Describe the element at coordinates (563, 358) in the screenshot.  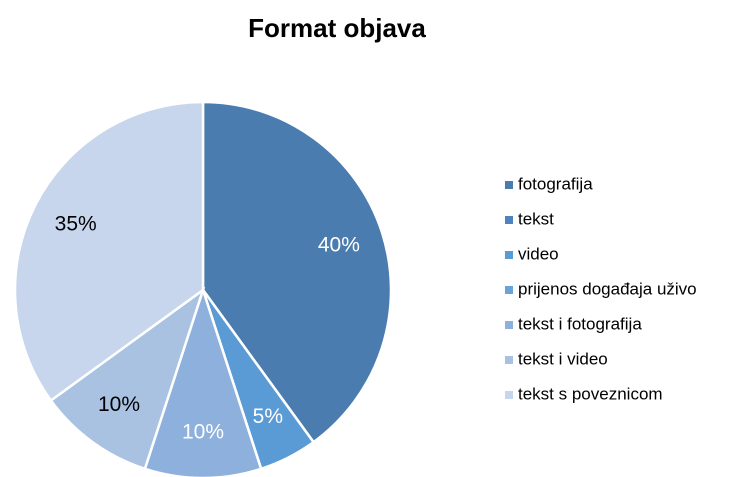
I see `legend-label: tekst i video` at that location.